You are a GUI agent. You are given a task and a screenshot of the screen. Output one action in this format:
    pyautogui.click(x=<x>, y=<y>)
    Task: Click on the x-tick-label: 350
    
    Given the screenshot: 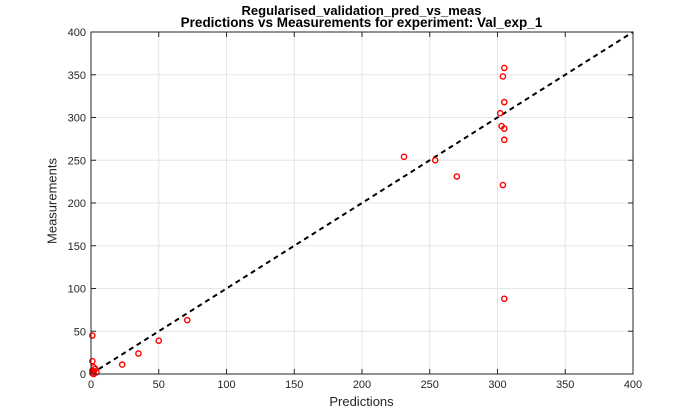 What is the action you would take?
    pyautogui.click(x=565, y=385)
    